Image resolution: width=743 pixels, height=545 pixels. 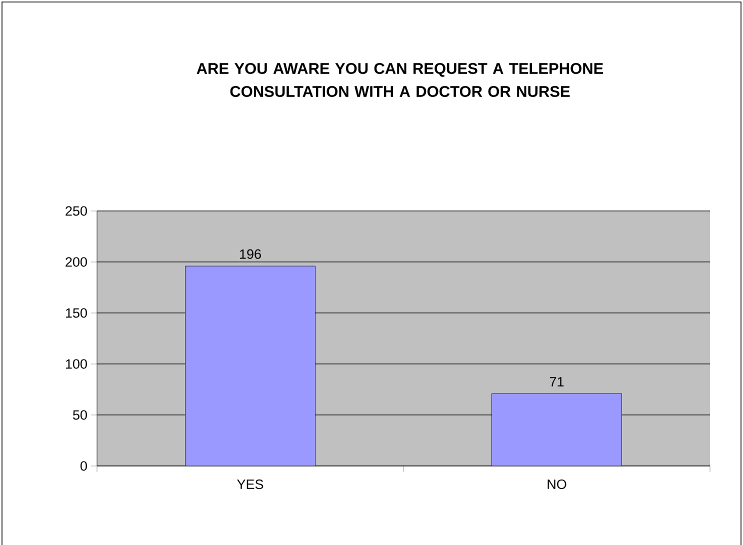 What do you see at coordinates (250, 254) in the screenshot?
I see `data-label: 196` at bounding box center [250, 254].